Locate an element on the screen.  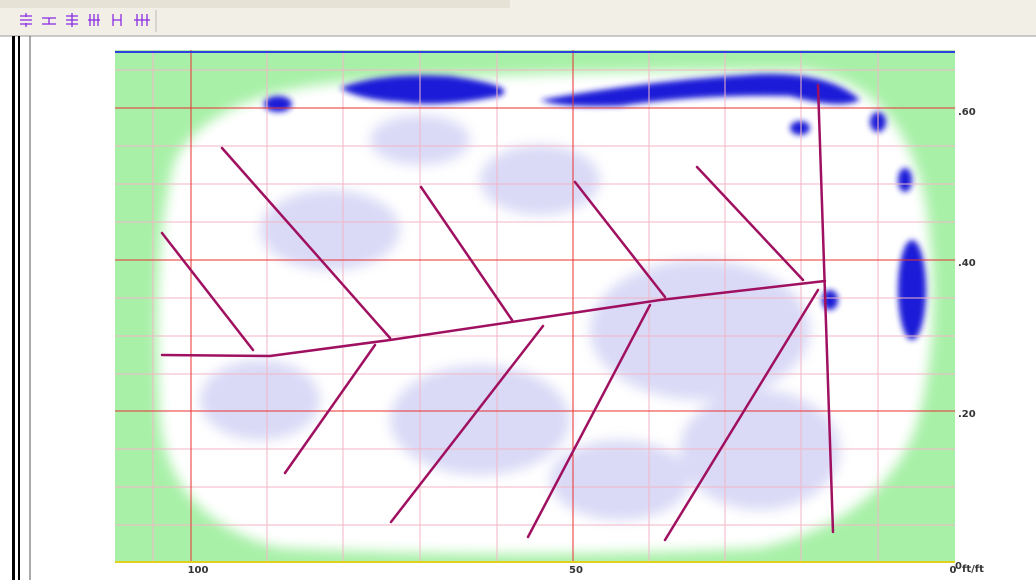
x-tick-label: 0 is located at coordinates (953, 570).